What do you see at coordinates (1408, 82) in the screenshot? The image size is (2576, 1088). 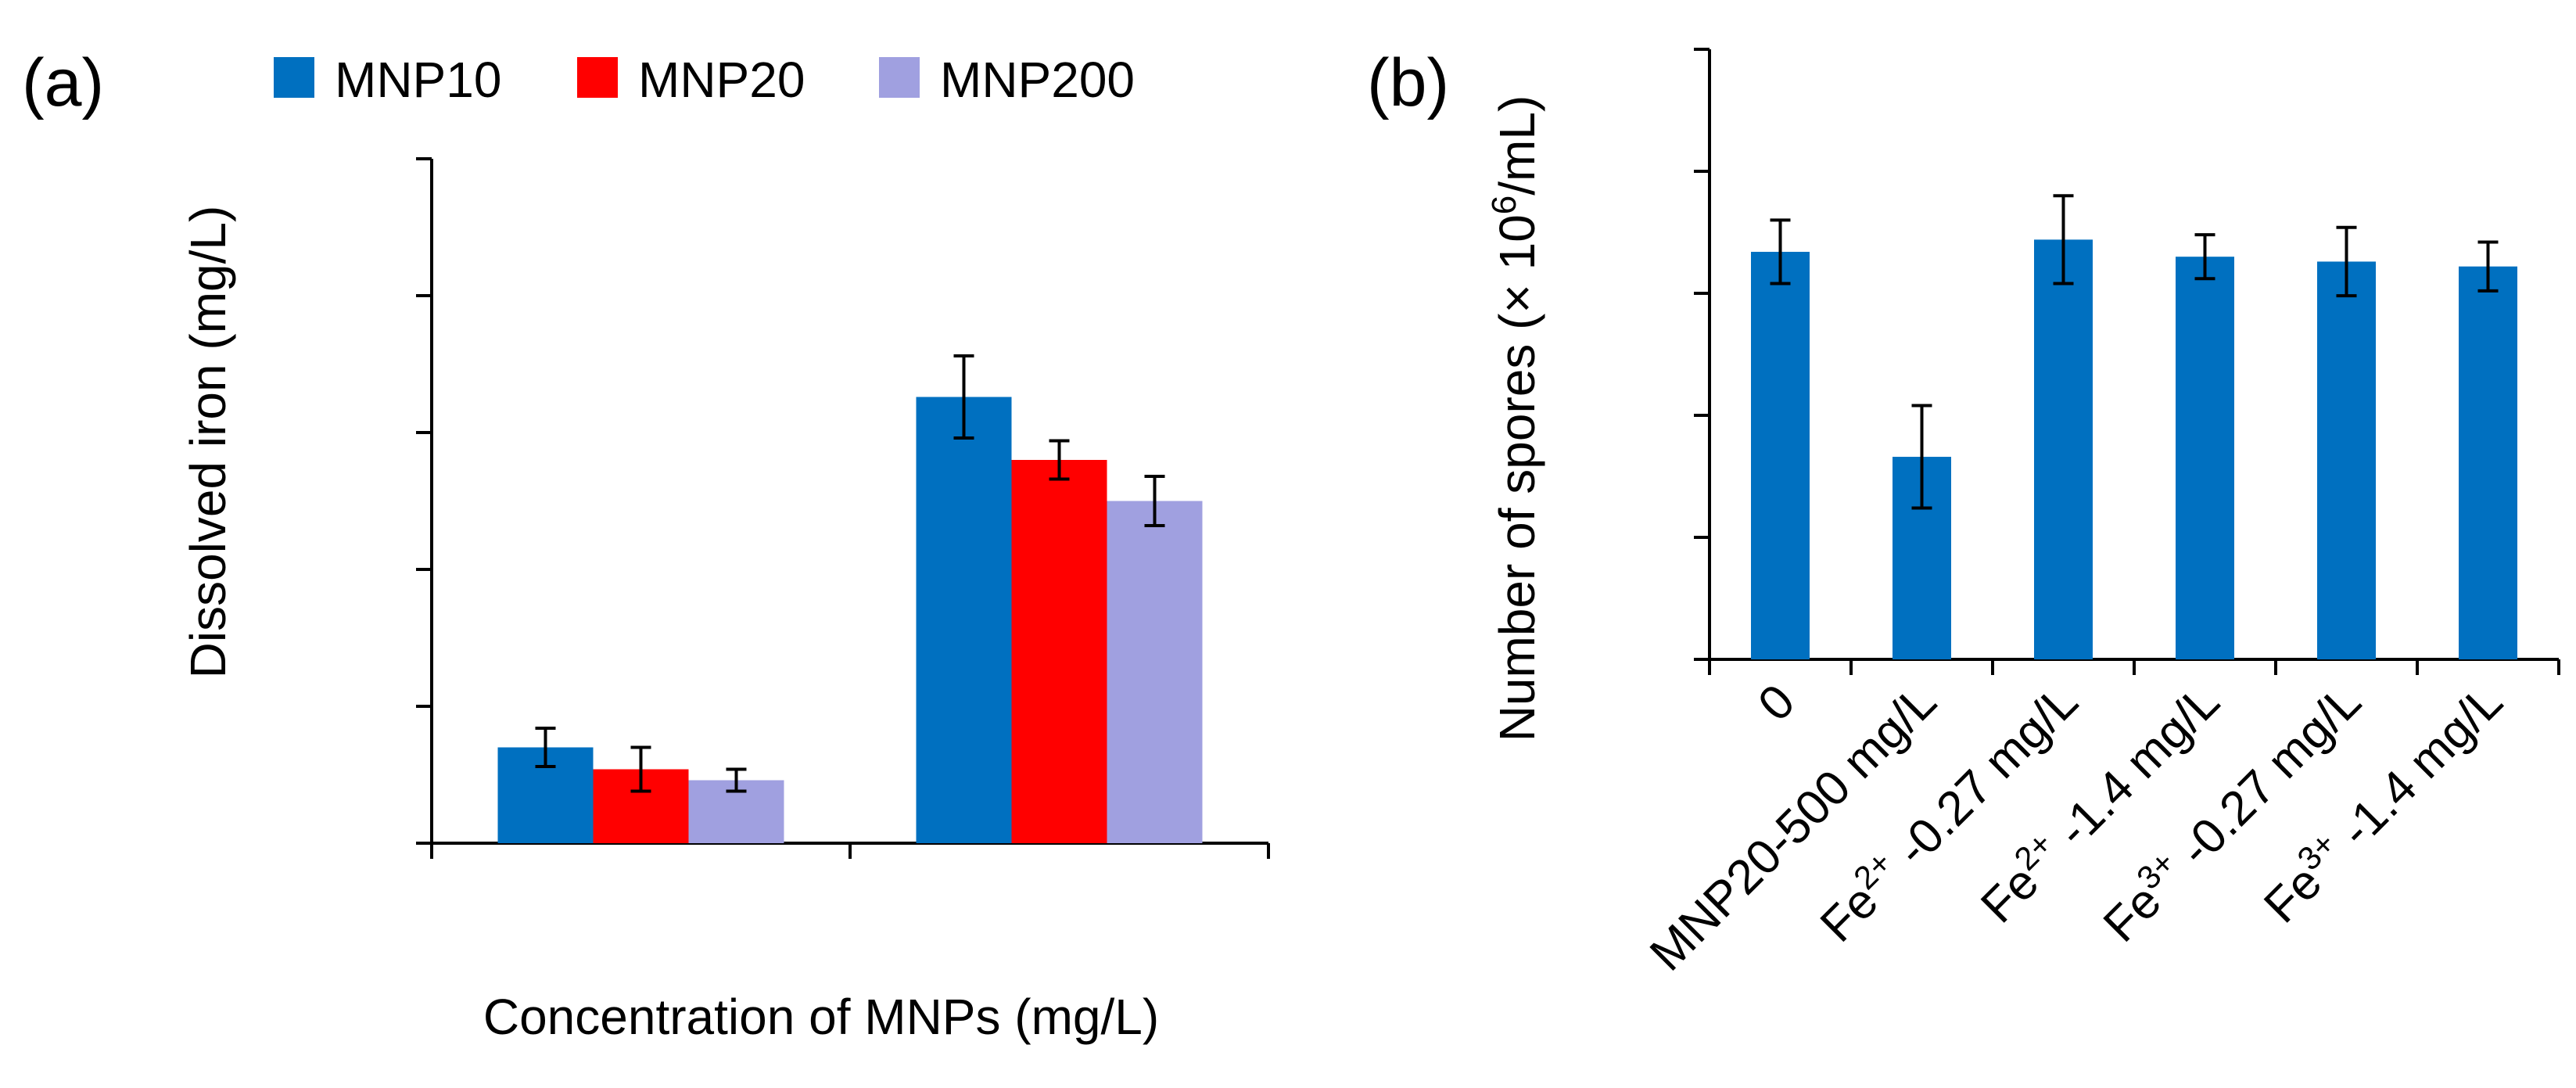 I see `panel-b-label: (b)` at bounding box center [1408, 82].